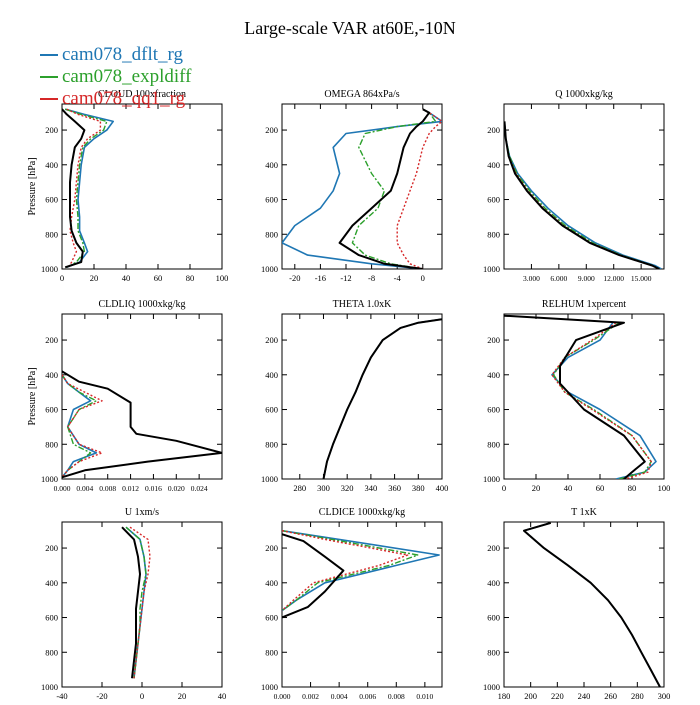 Image resolution: width=700 pixels, height=705 pixels. I want to click on x-tick-label: 320, so click(347, 488).